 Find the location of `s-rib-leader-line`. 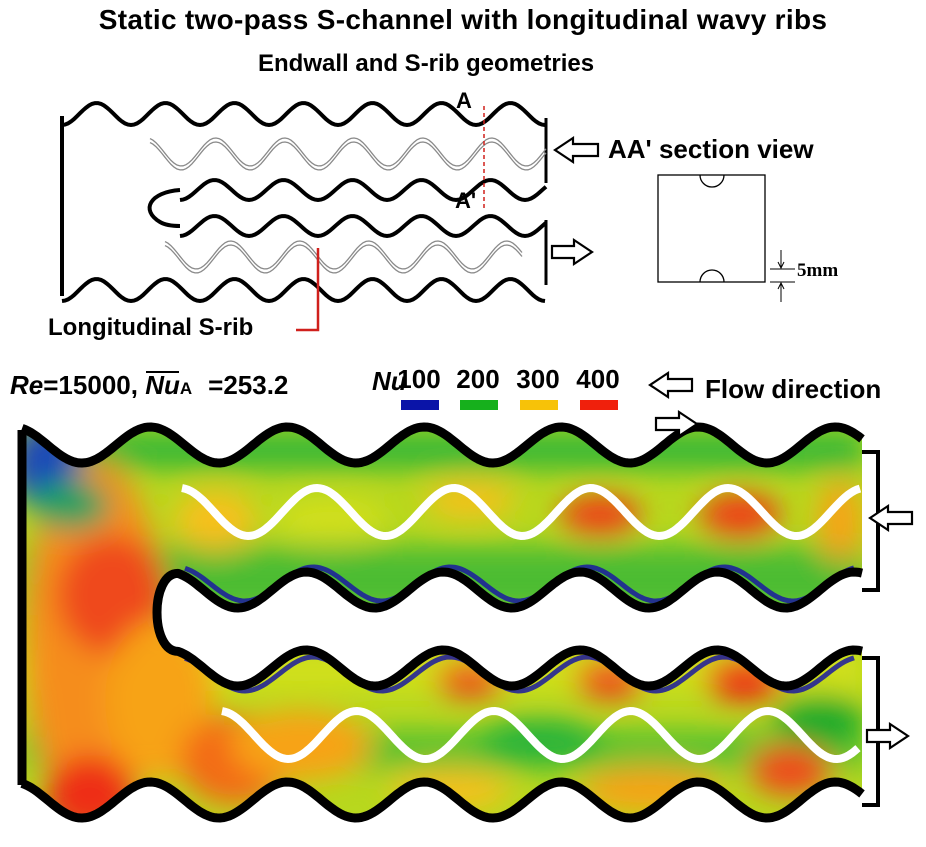

s-rib-leader-line is located at coordinates (308, 290).